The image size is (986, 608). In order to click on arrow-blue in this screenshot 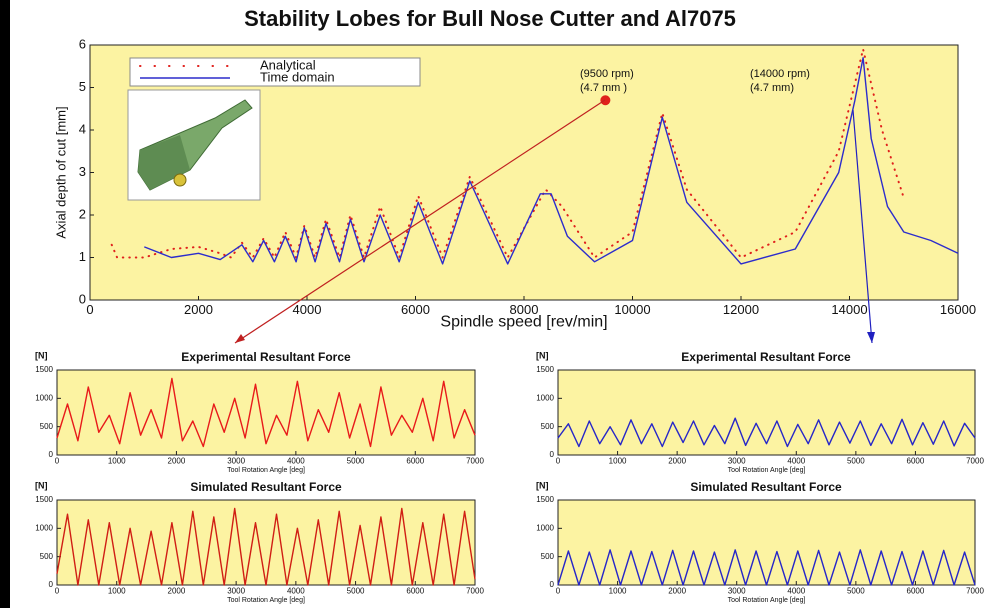, I will do `click(862, 226)`.